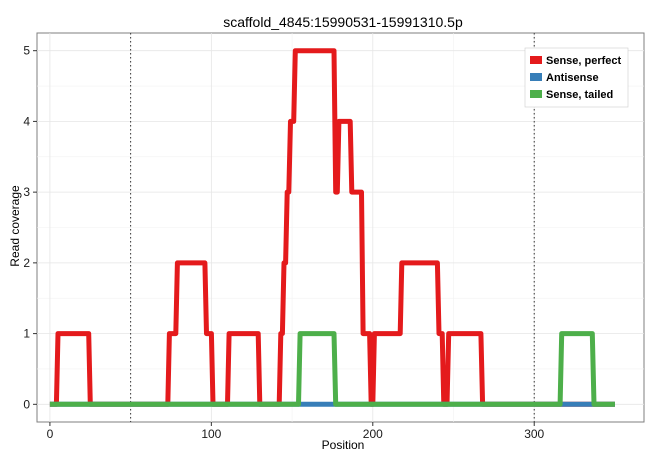  I want to click on y-tick-label: 1, so click(26, 334).